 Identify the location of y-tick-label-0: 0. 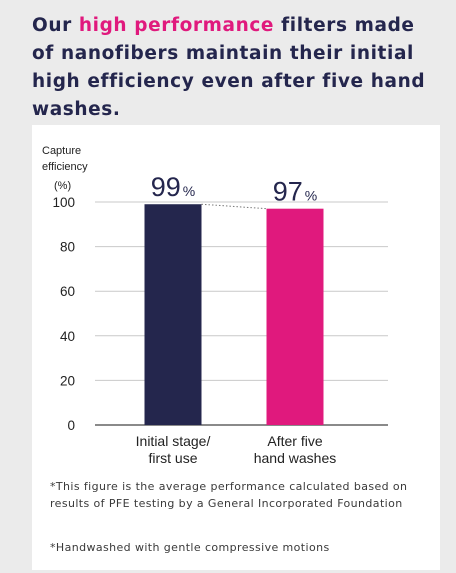
(71, 425).